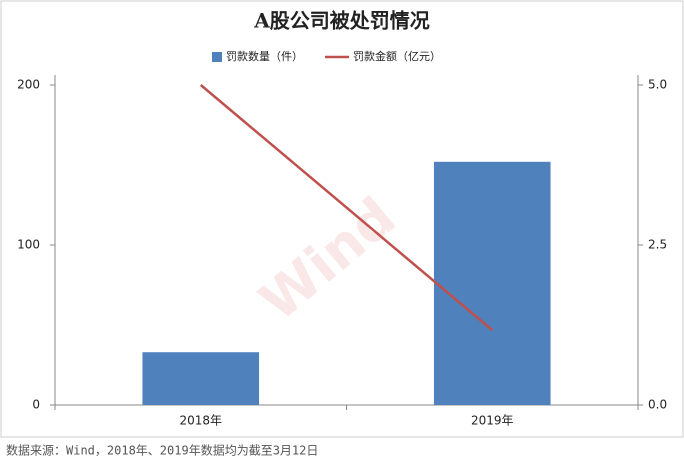 This screenshot has width=684, height=462. What do you see at coordinates (397, 56) in the screenshot?
I see `legend-label: 罚款金额（亿元）` at bounding box center [397, 56].